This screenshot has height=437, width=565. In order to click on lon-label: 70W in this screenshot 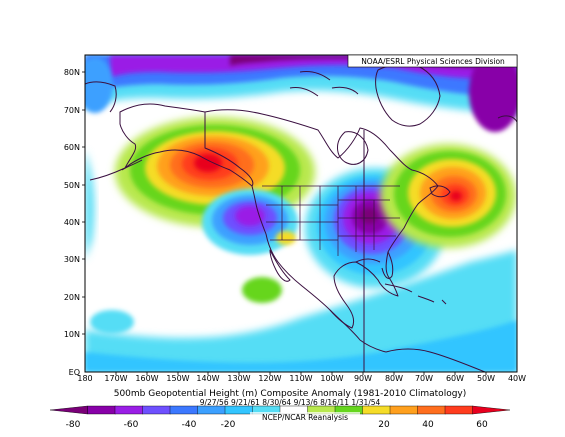, I will do `click(424, 378)`.